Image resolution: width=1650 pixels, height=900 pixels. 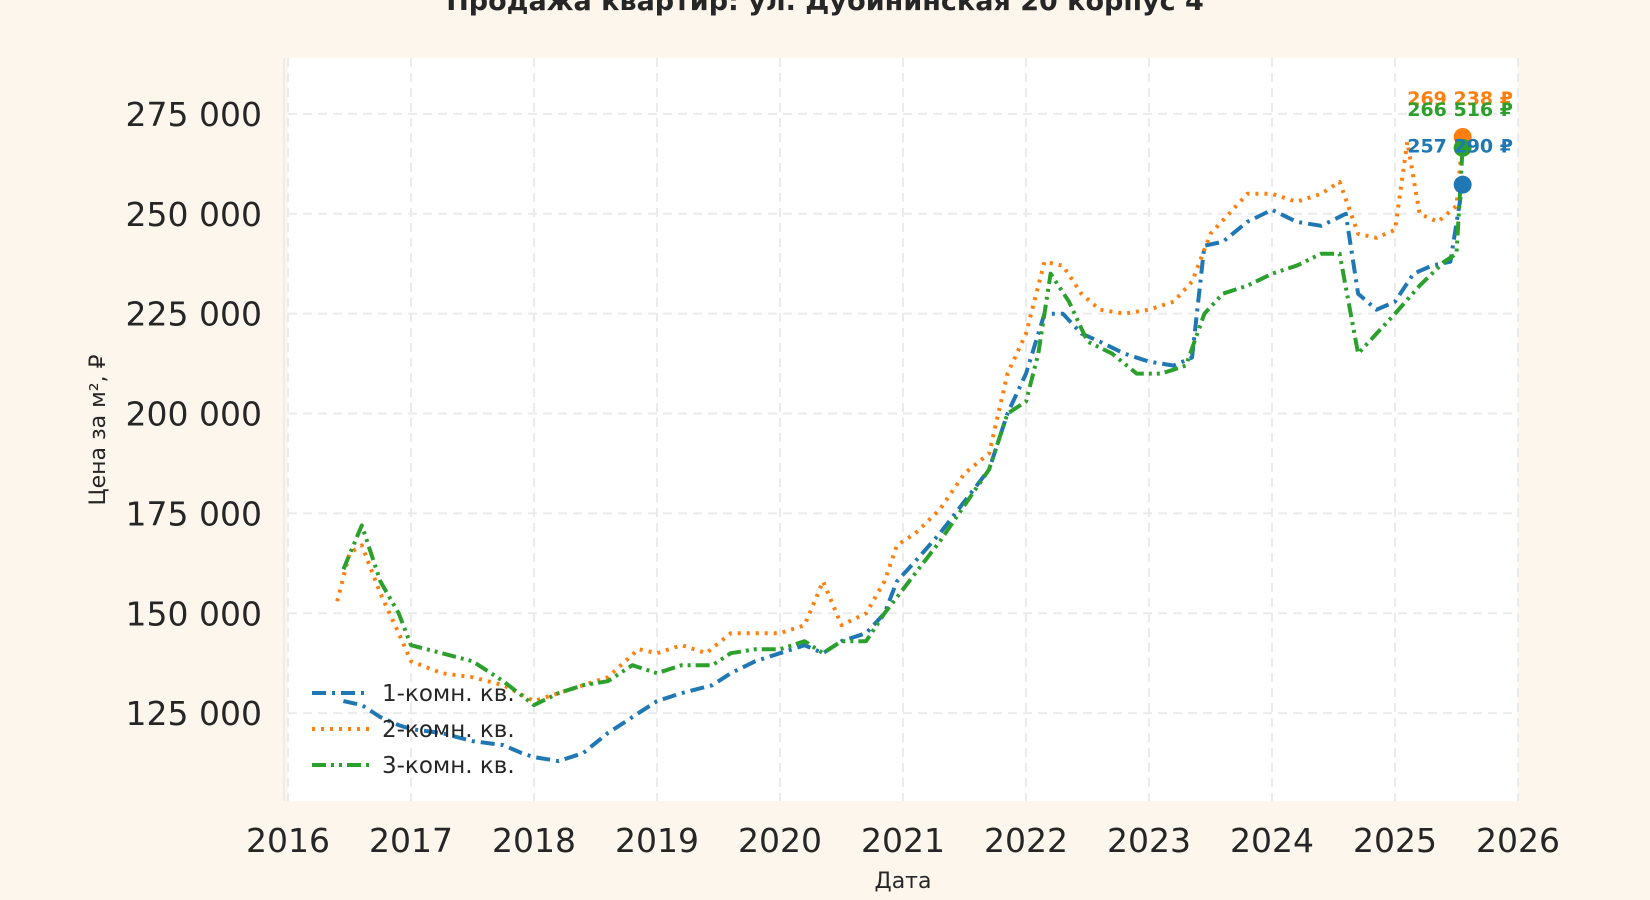 I want to click on y-tick-label: 225 000, so click(x=194, y=314).